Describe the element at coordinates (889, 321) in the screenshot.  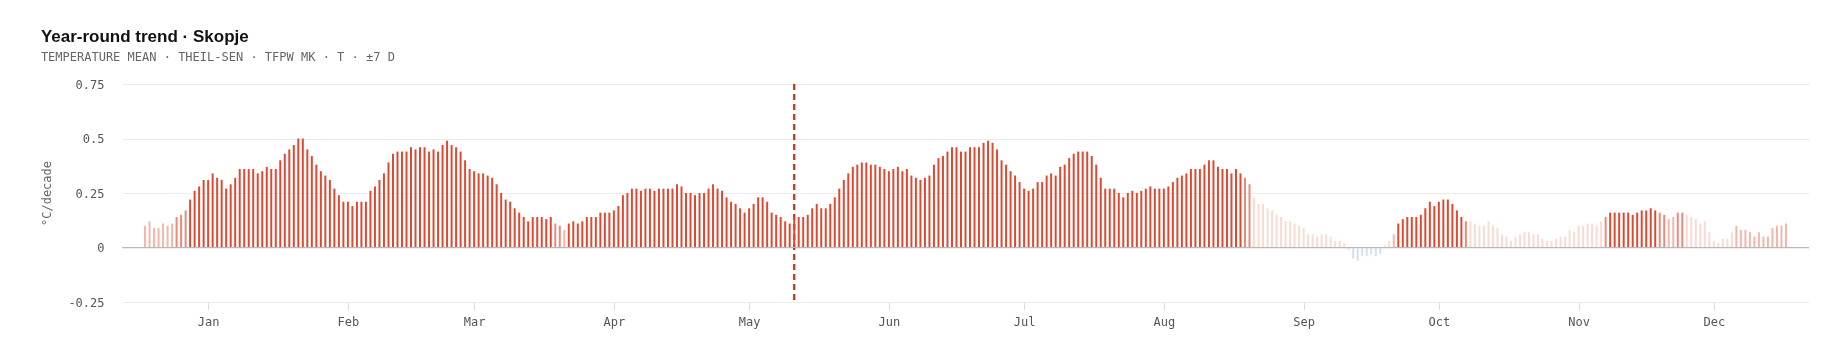
I see `x-tick-label: Jun` at that location.